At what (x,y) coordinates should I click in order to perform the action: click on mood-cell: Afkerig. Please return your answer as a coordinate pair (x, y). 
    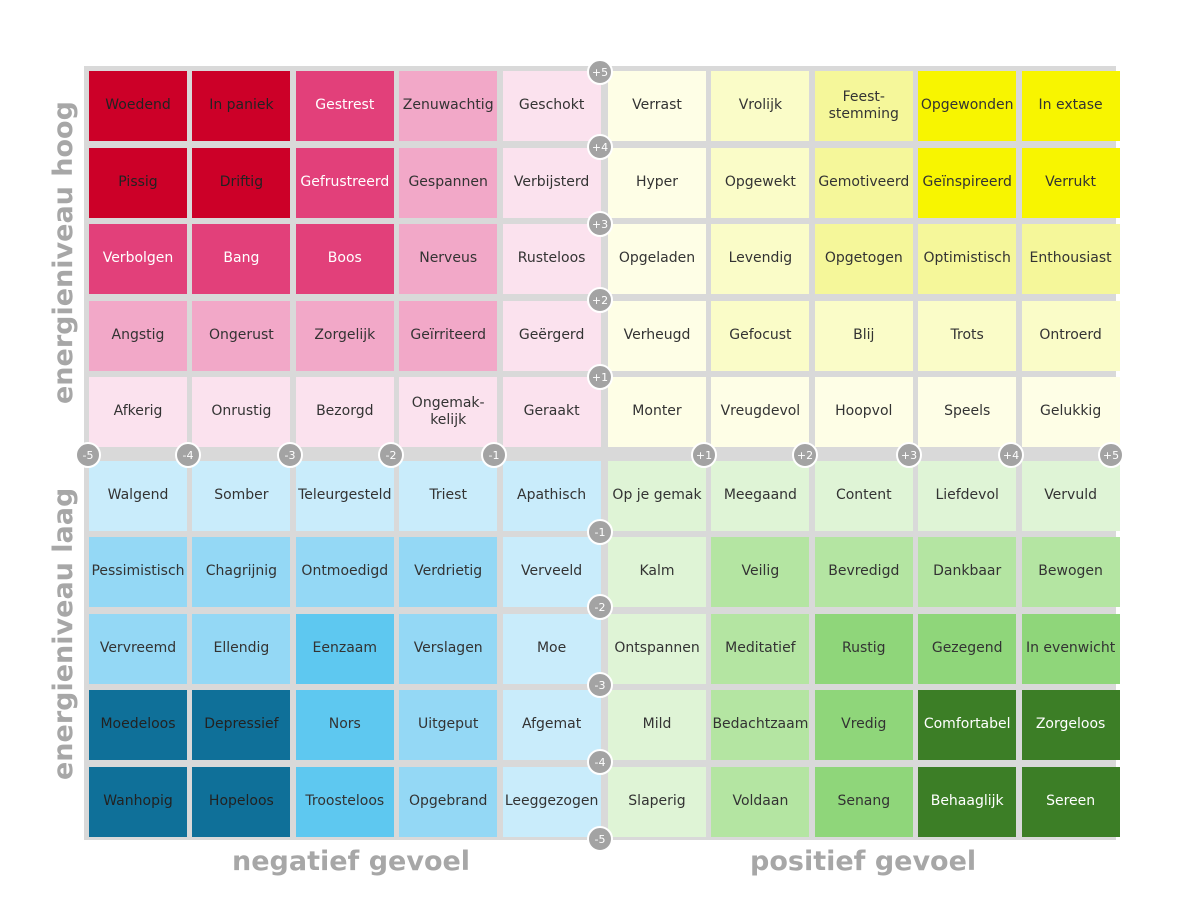
    Looking at the image, I should click on (138, 412).